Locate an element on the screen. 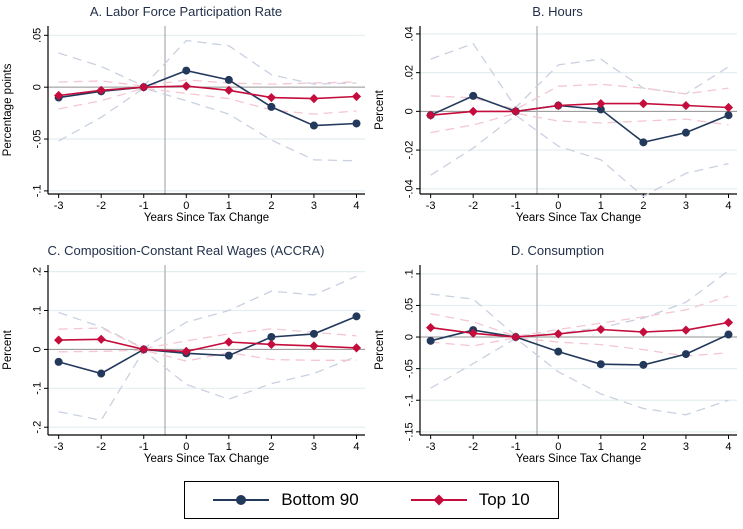 The height and width of the screenshot is (529, 743). panel-d-title: D. Consumption is located at coordinates (557, 250).